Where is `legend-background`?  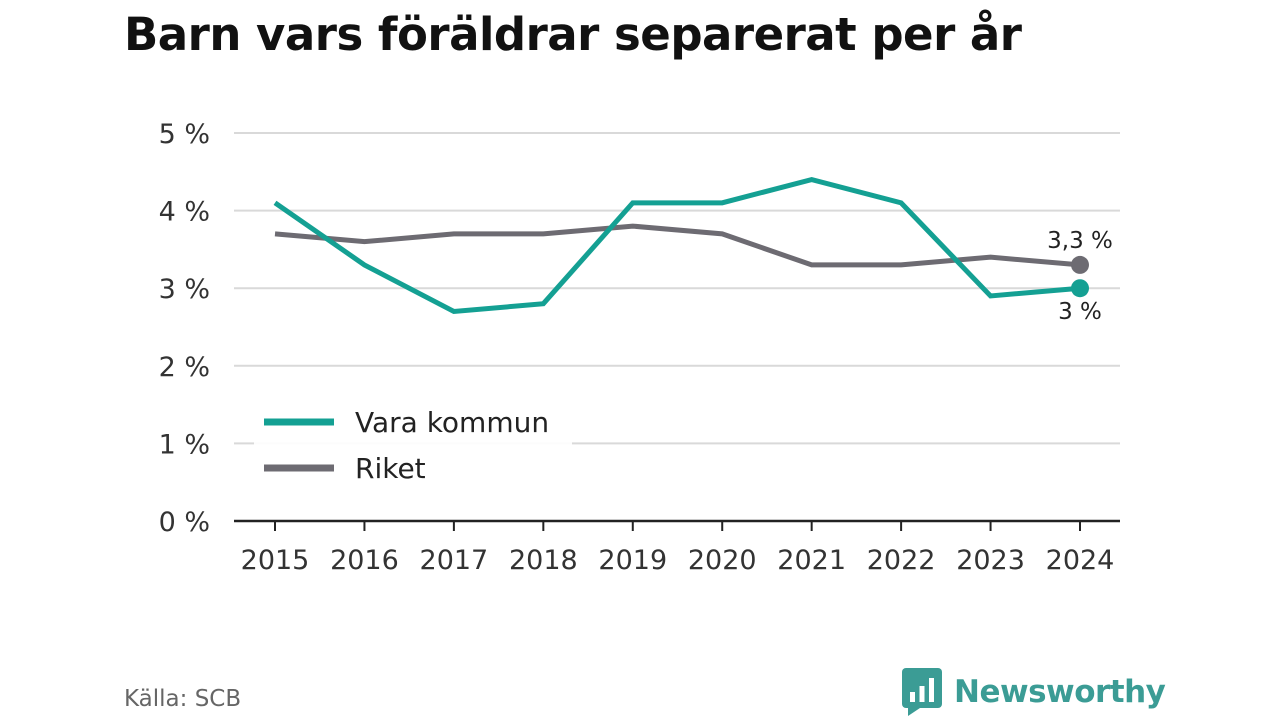
legend-background is located at coordinates (413, 444).